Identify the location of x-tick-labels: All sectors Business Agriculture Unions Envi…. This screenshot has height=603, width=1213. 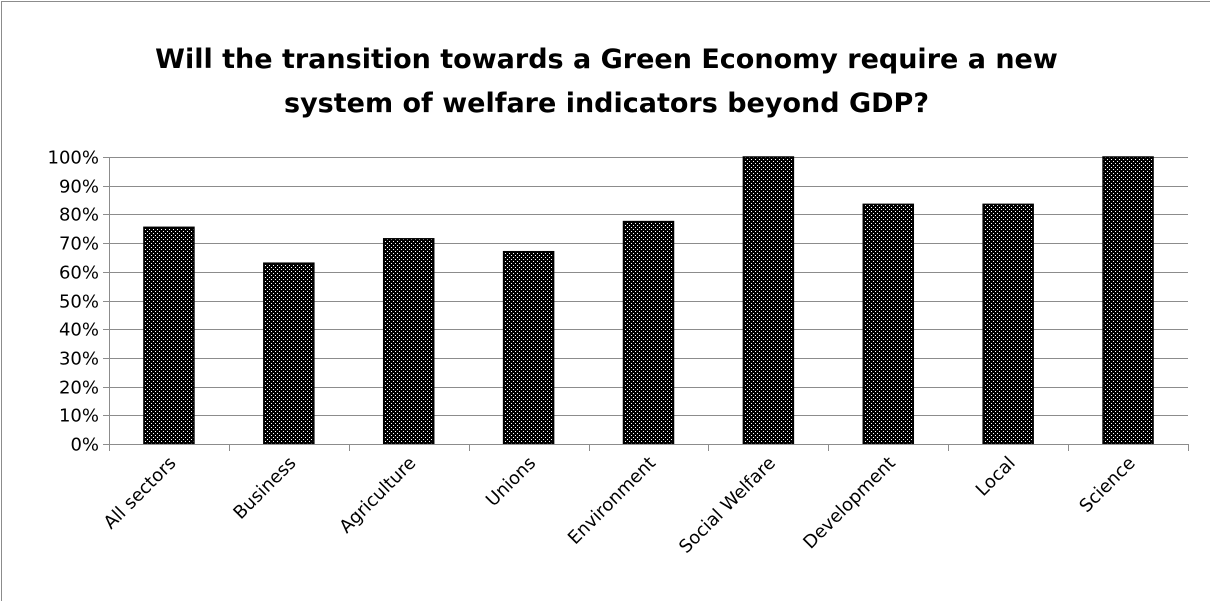
(620, 505).